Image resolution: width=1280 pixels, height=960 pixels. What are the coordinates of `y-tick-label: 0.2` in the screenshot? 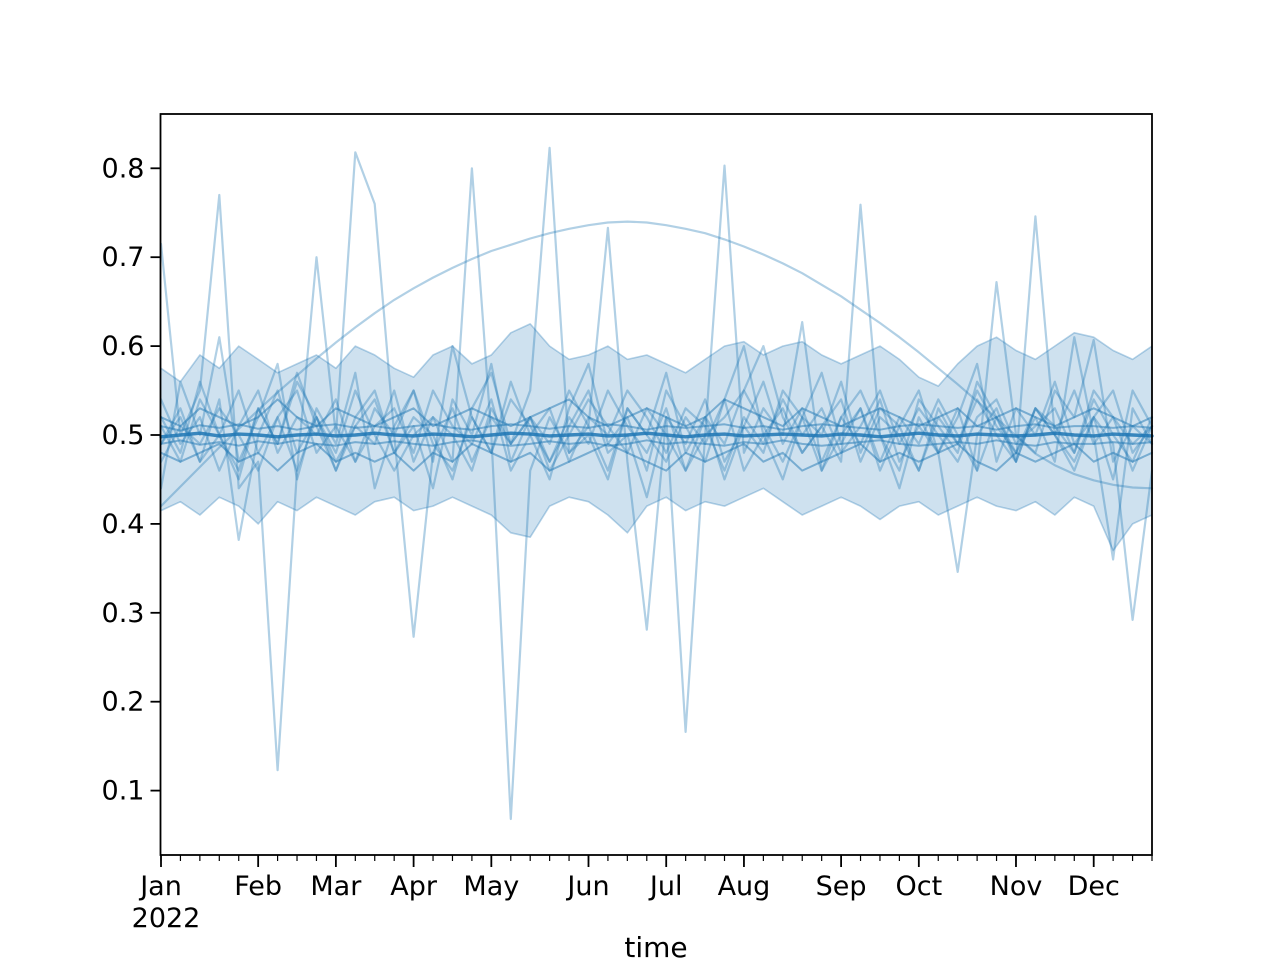 It's located at (123, 702).